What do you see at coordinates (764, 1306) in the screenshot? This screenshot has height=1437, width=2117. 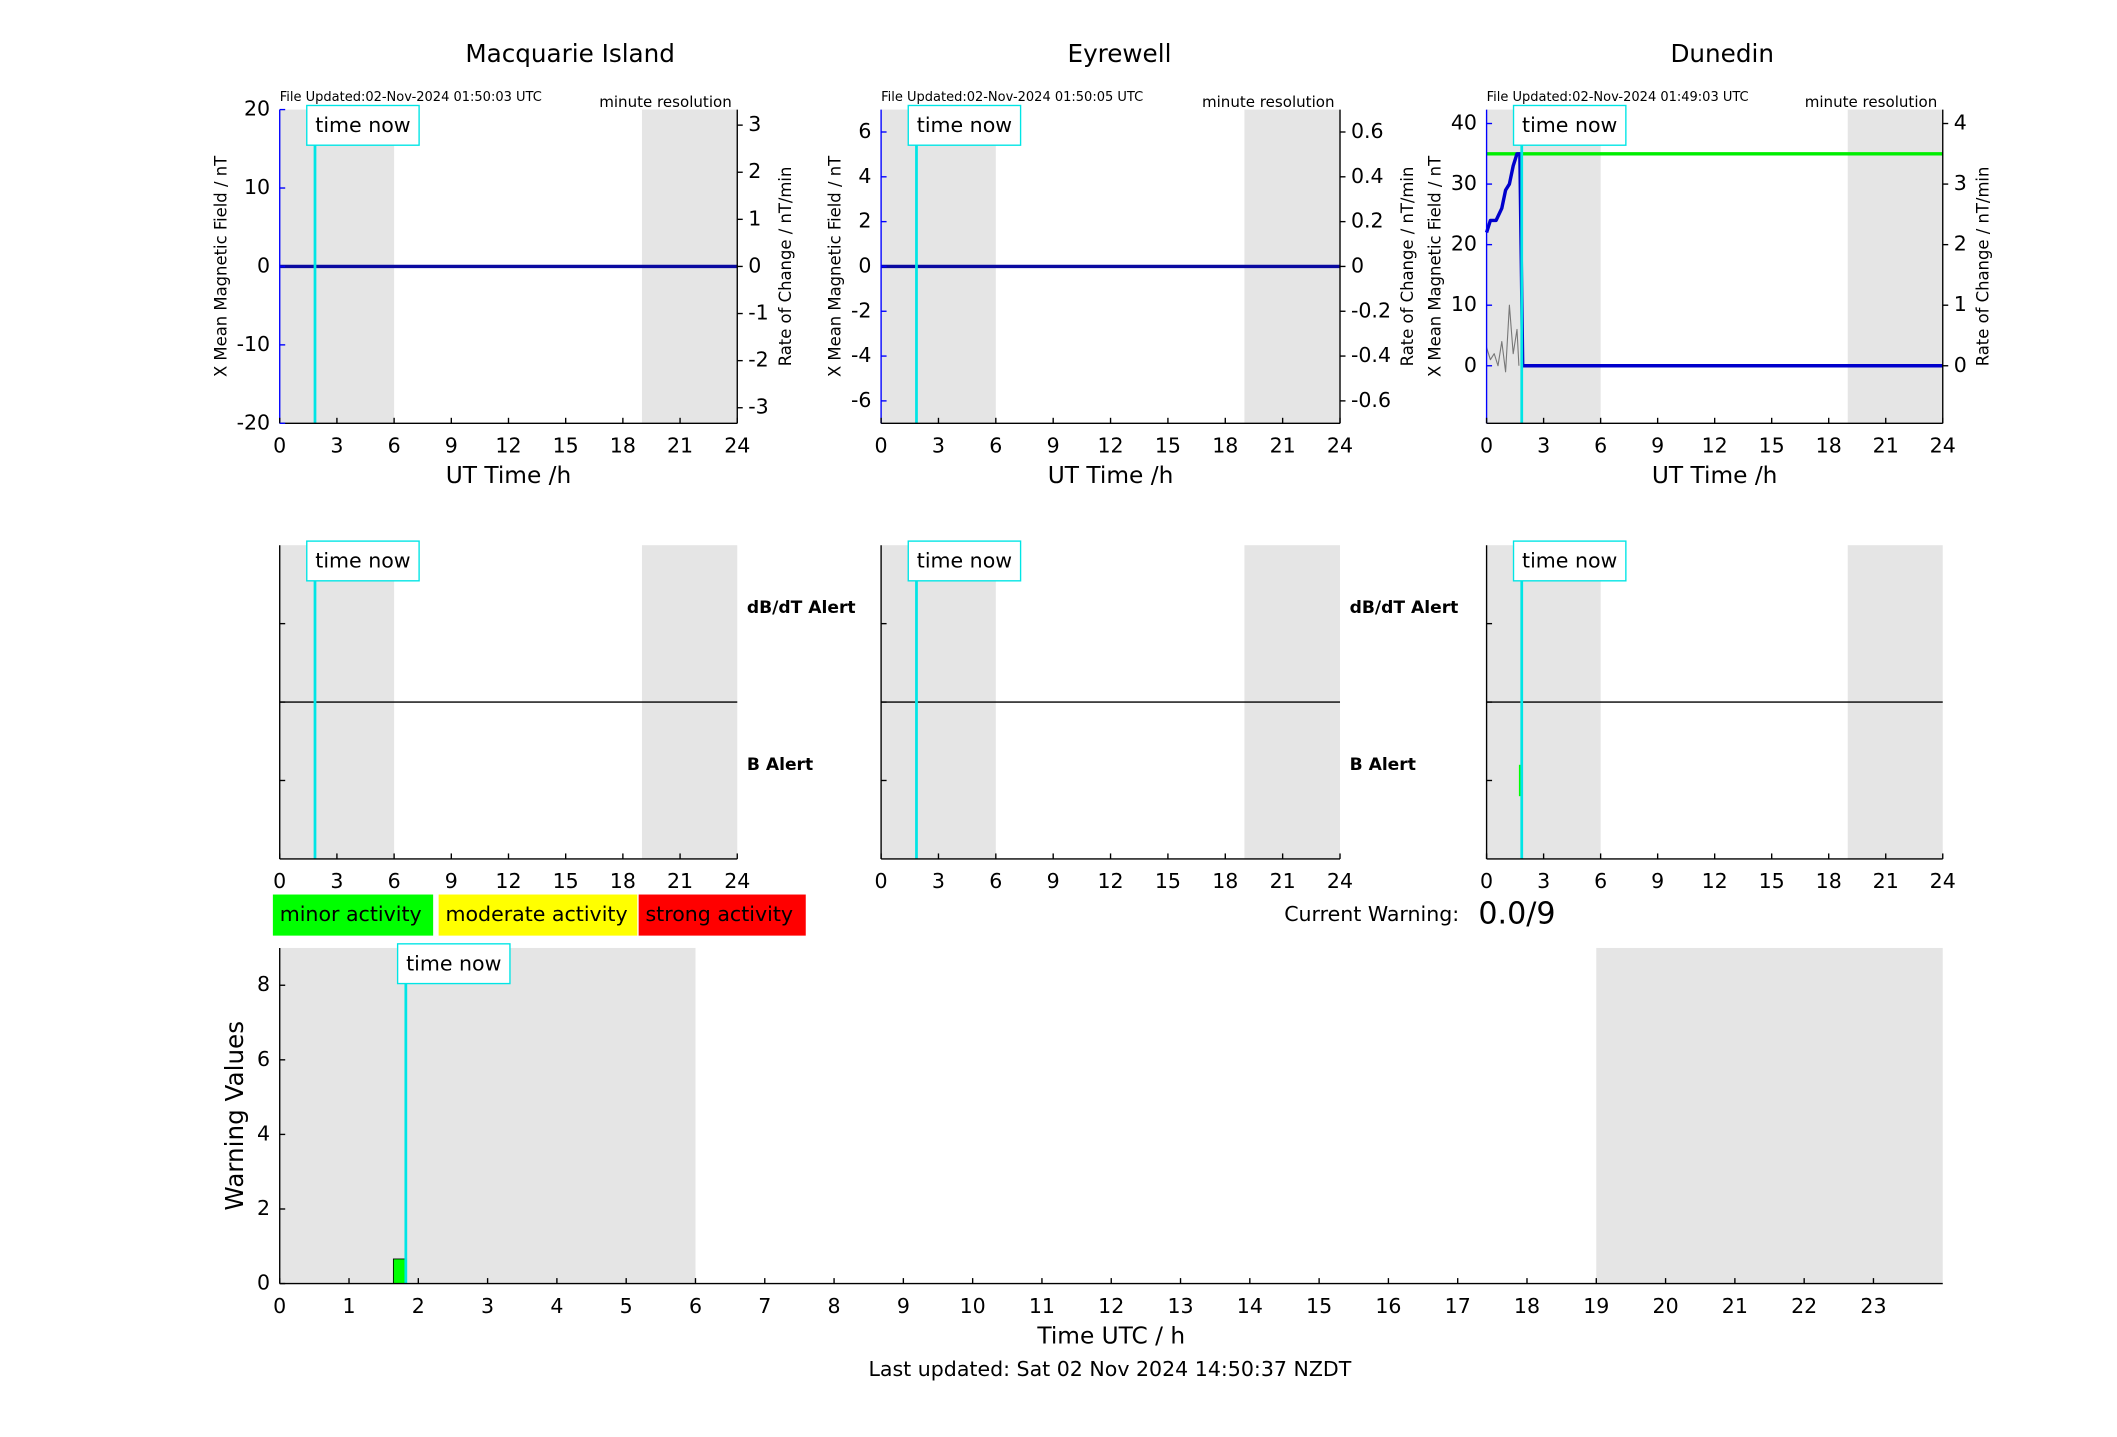 I see `x-tick-label: 7` at bounding box center [764, 1306].